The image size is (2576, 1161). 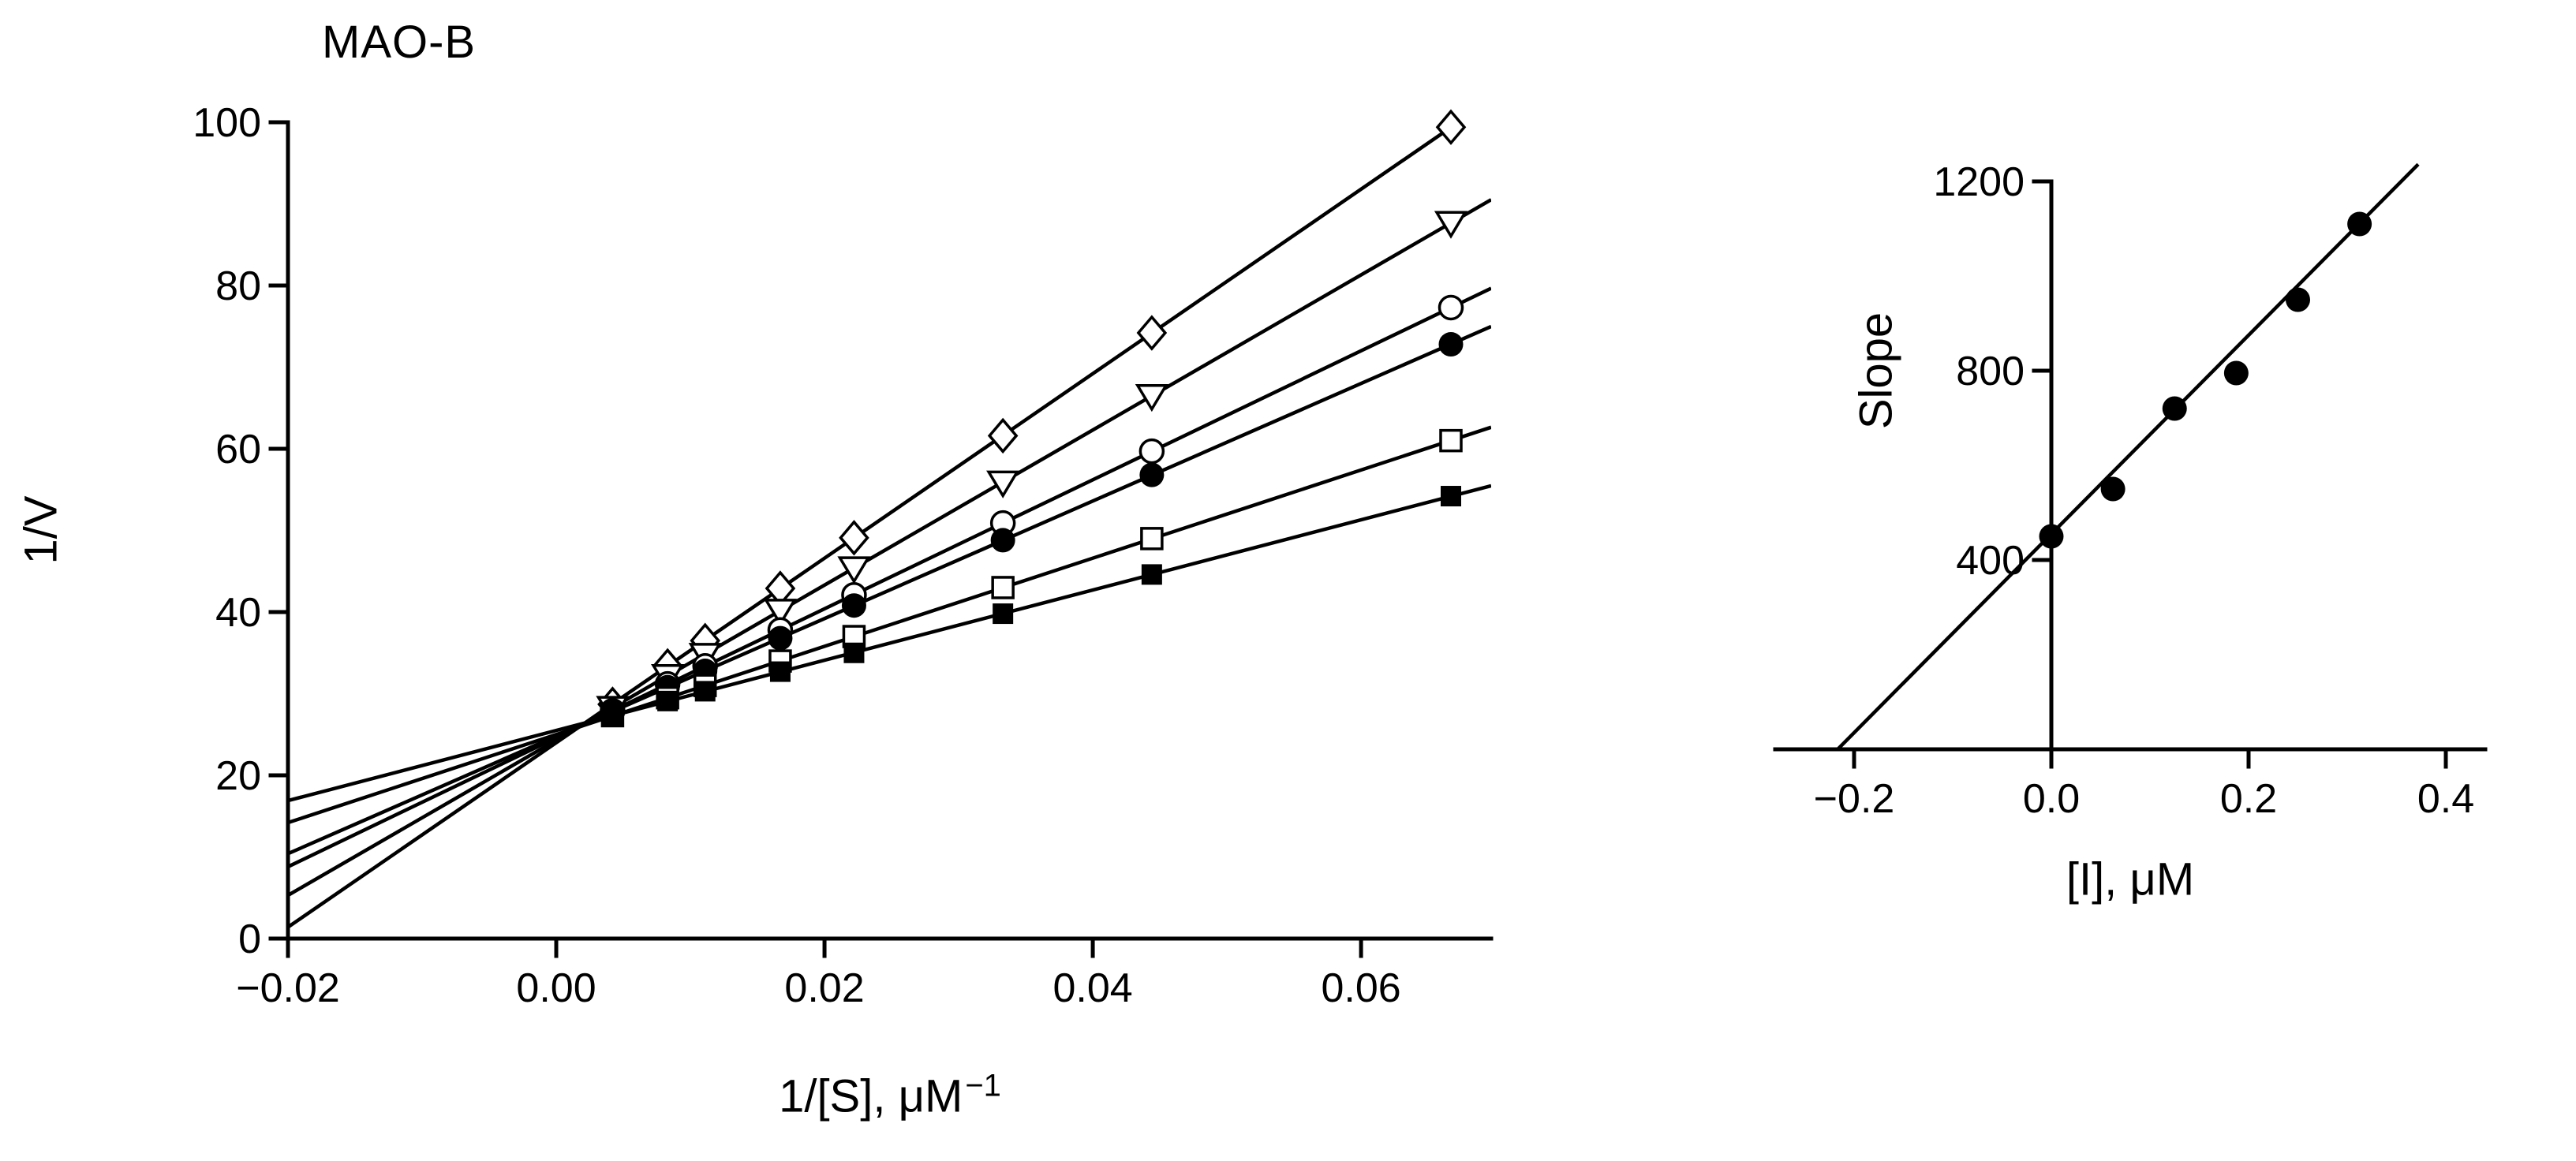 What do you see at coordinates (1855, 799) in the screenshot?
I see `x-tick-label: −0.2` at bounding box center [1855, 799].